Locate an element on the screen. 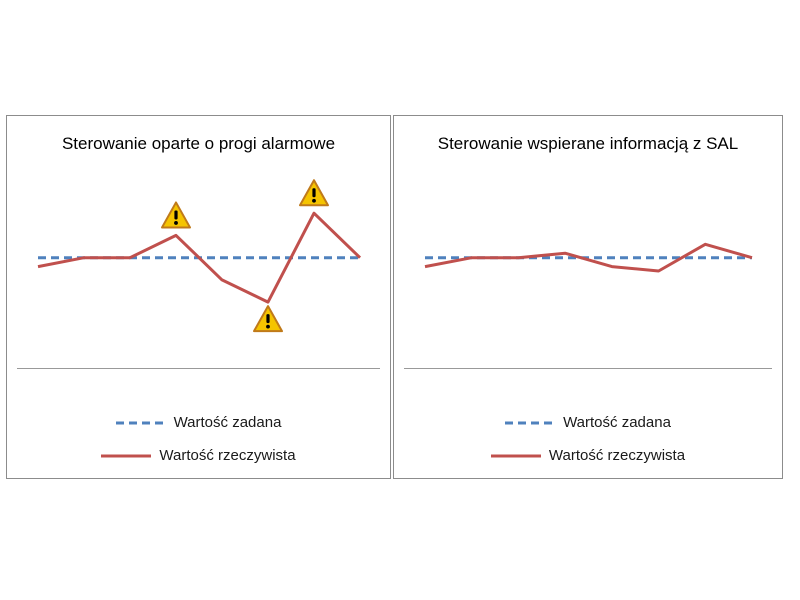  chart-title: Sterowanie oparte o progi alarmowe is located at coordinates (198, 143).